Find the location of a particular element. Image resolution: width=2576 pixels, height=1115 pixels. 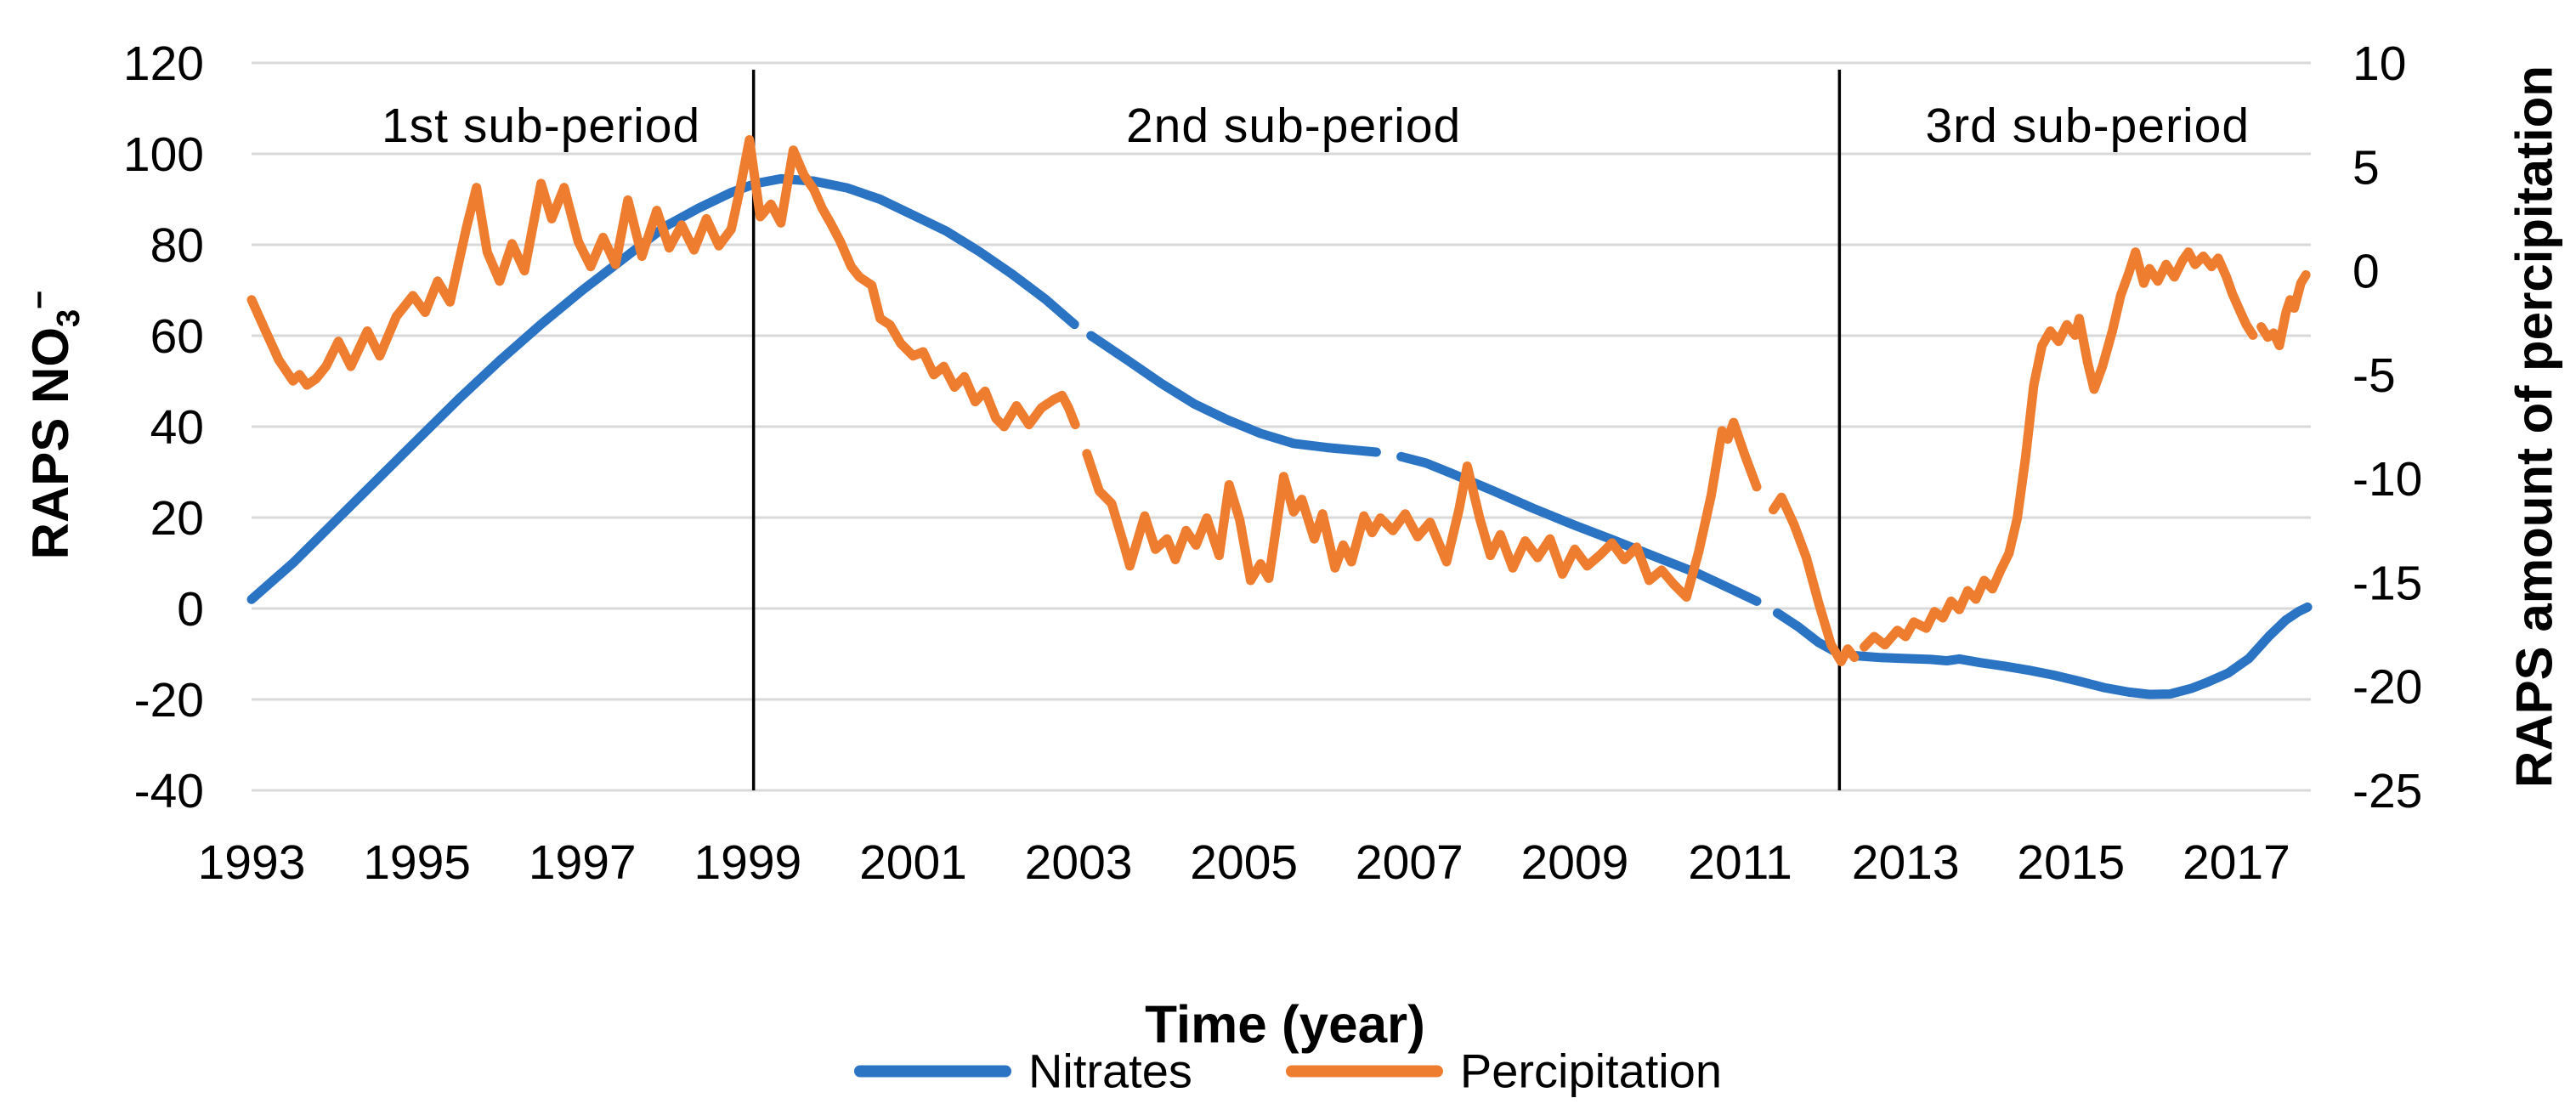

annotation-sub-period-2: 2nd sub-period is located at coordinates (1293, 126).